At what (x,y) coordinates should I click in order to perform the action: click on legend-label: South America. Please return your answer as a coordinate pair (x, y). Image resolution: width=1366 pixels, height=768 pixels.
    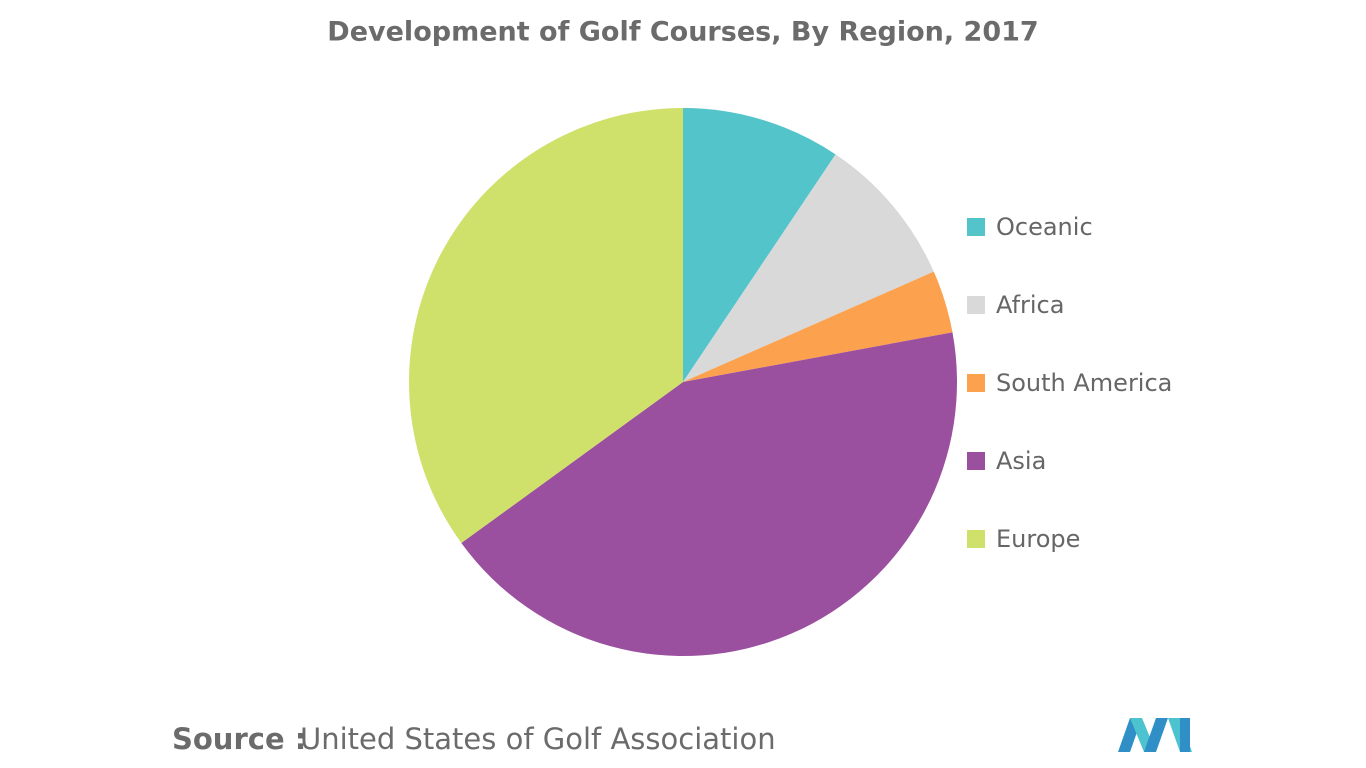
    Looking at the image, I should click on (1084, 383).